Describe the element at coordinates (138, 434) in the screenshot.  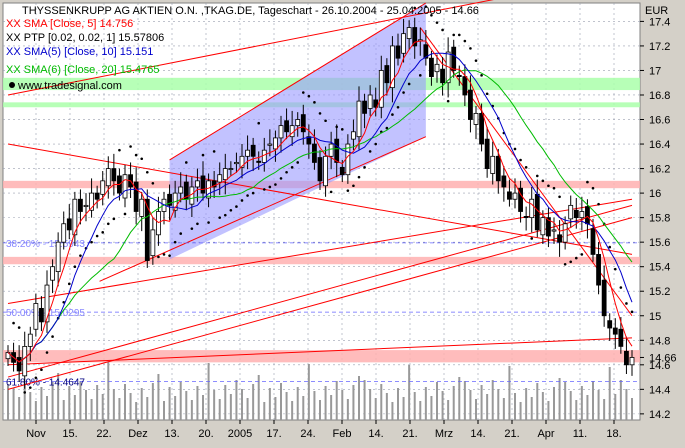
I see `x-tick-label: Dez` at that location.